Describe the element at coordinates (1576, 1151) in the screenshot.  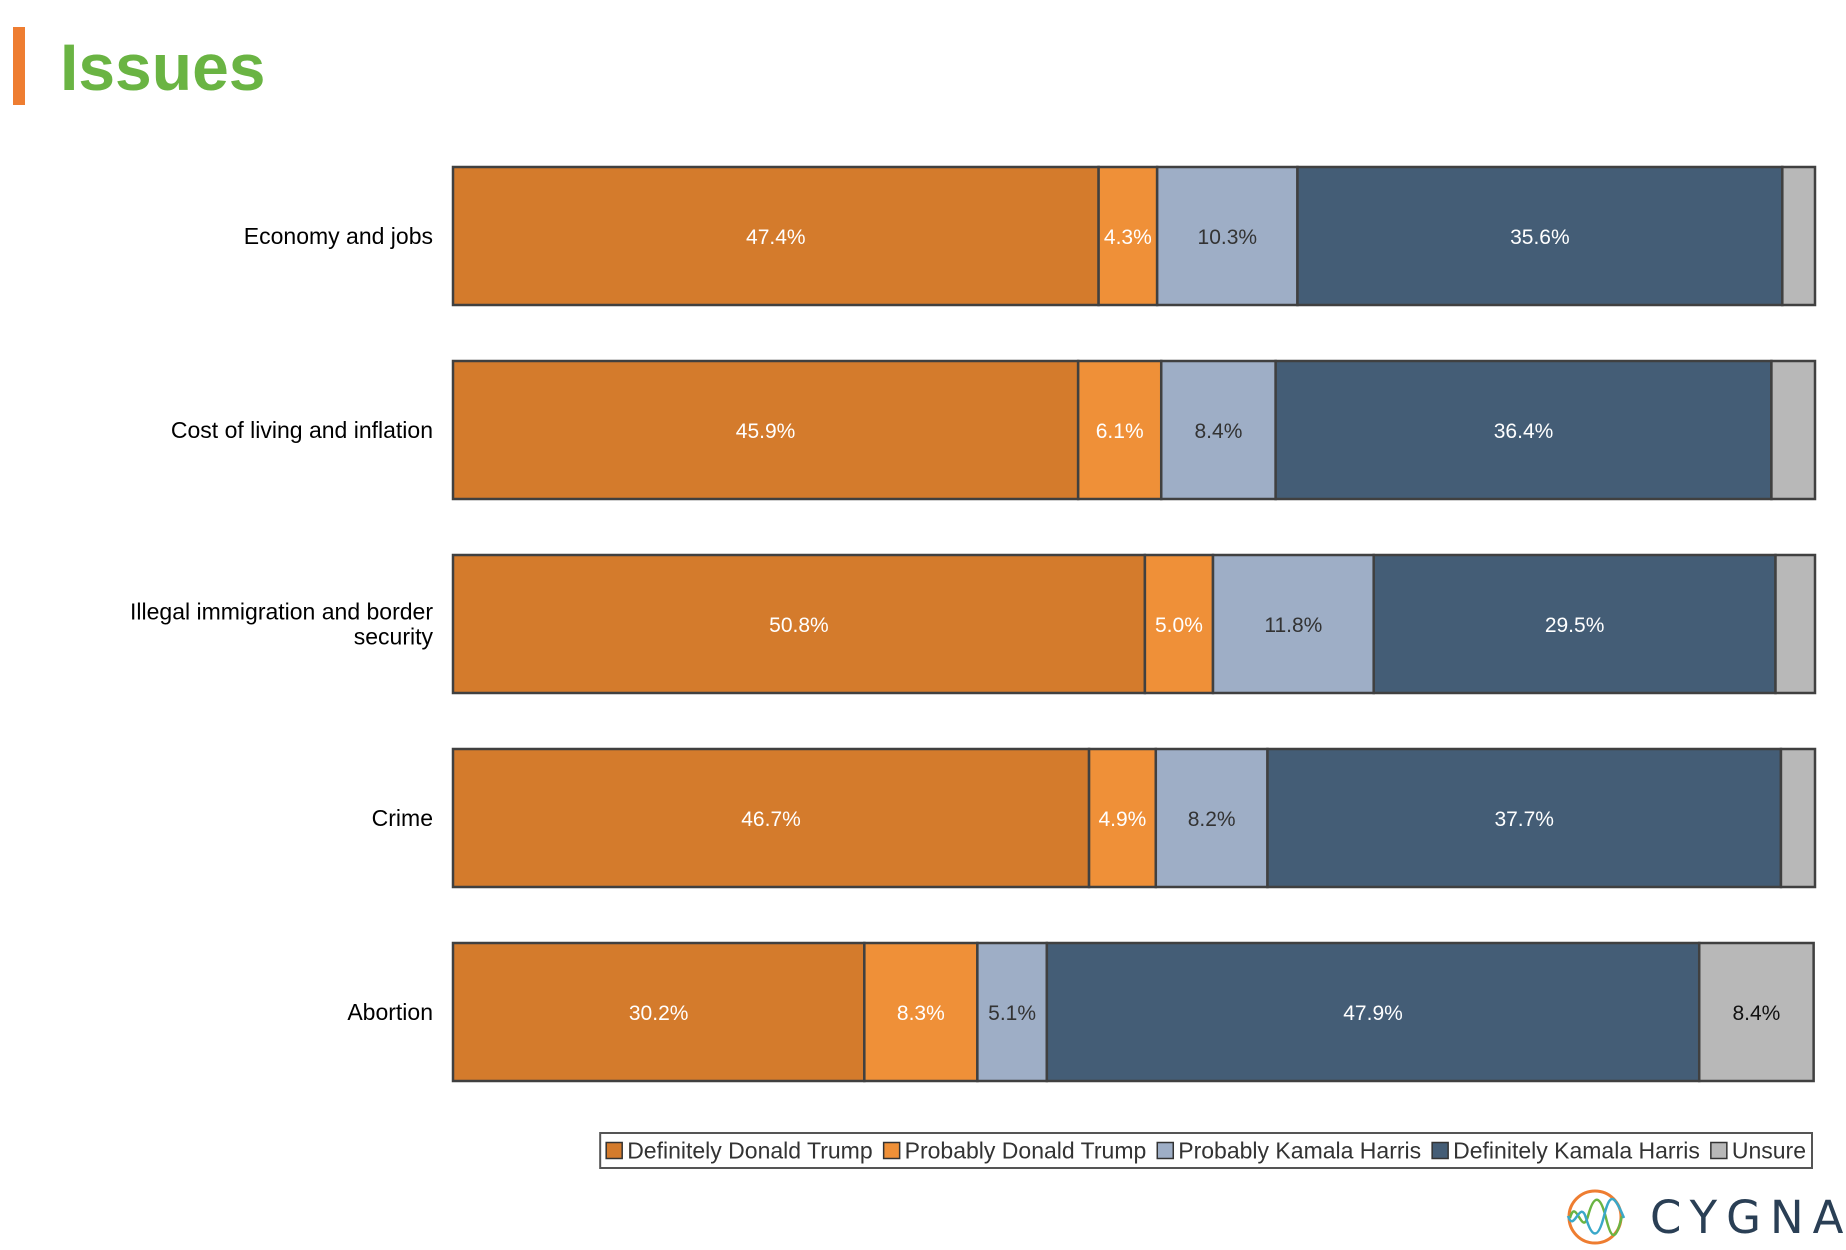
I see `legend-label: Definitely Kamala Harris` at that location.